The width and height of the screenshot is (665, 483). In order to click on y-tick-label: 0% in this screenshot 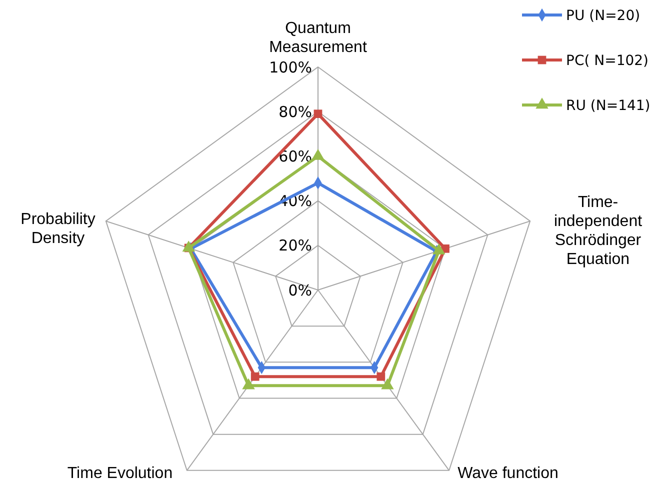, I will do `click(300, 290)`.